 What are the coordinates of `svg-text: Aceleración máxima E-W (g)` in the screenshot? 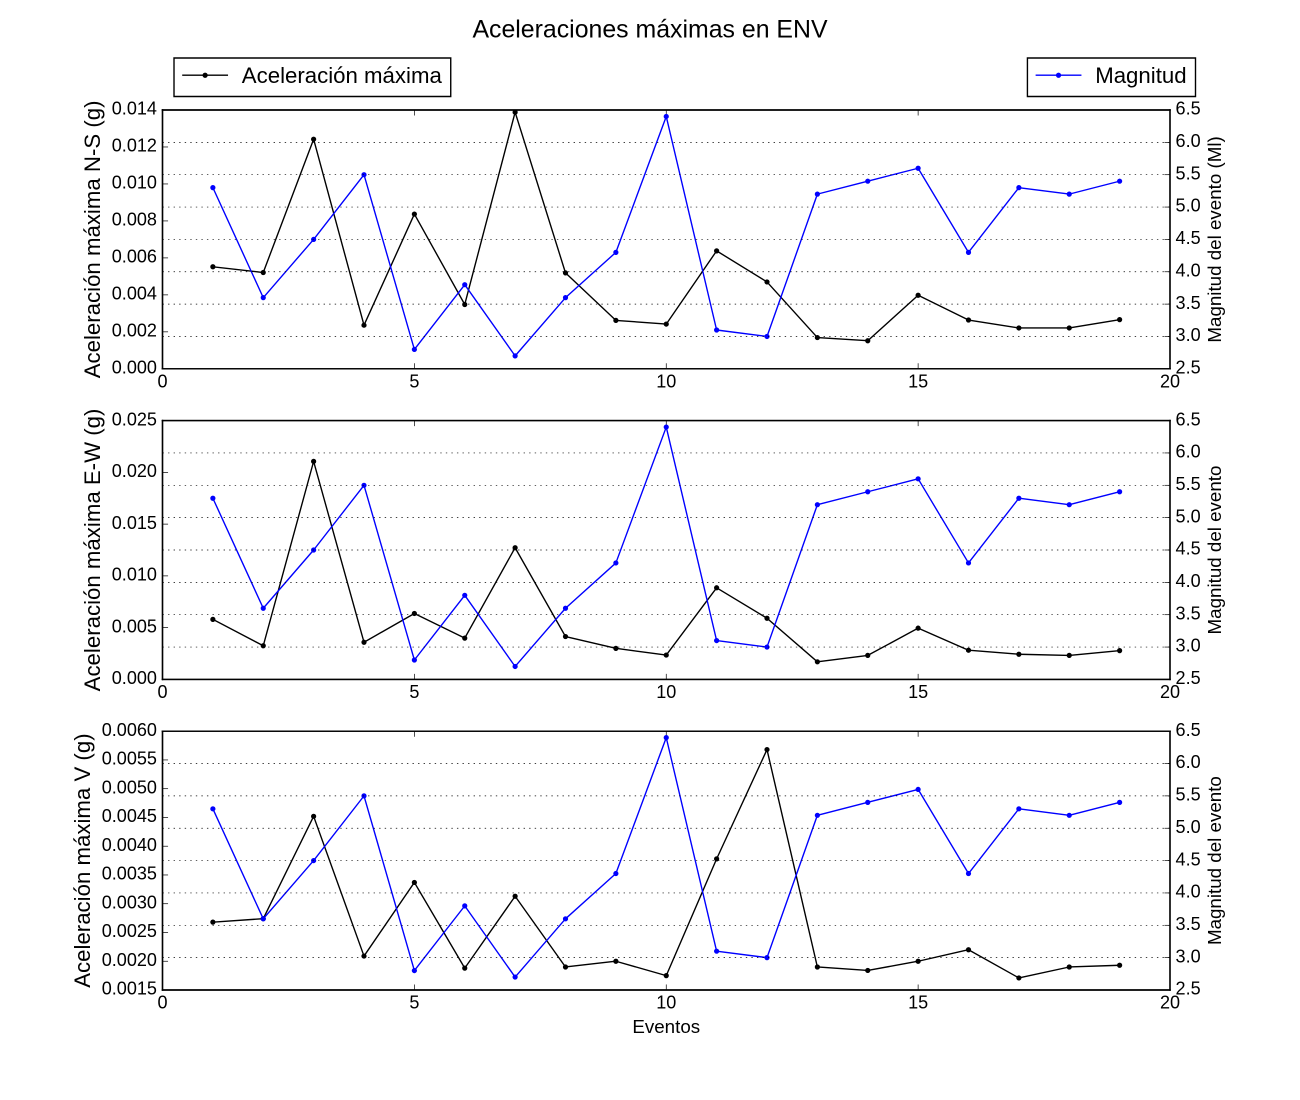 It's located at (92, 550).